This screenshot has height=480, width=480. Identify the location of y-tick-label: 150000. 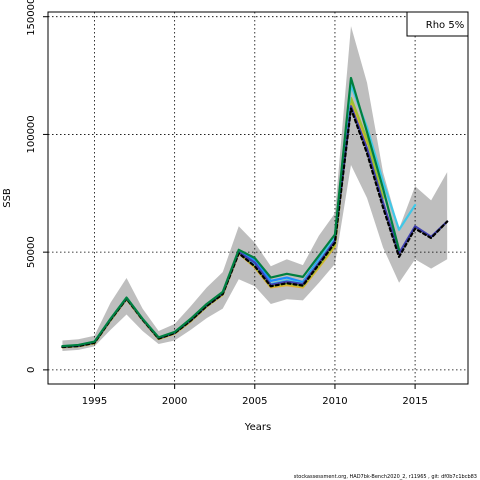
(31, 18).